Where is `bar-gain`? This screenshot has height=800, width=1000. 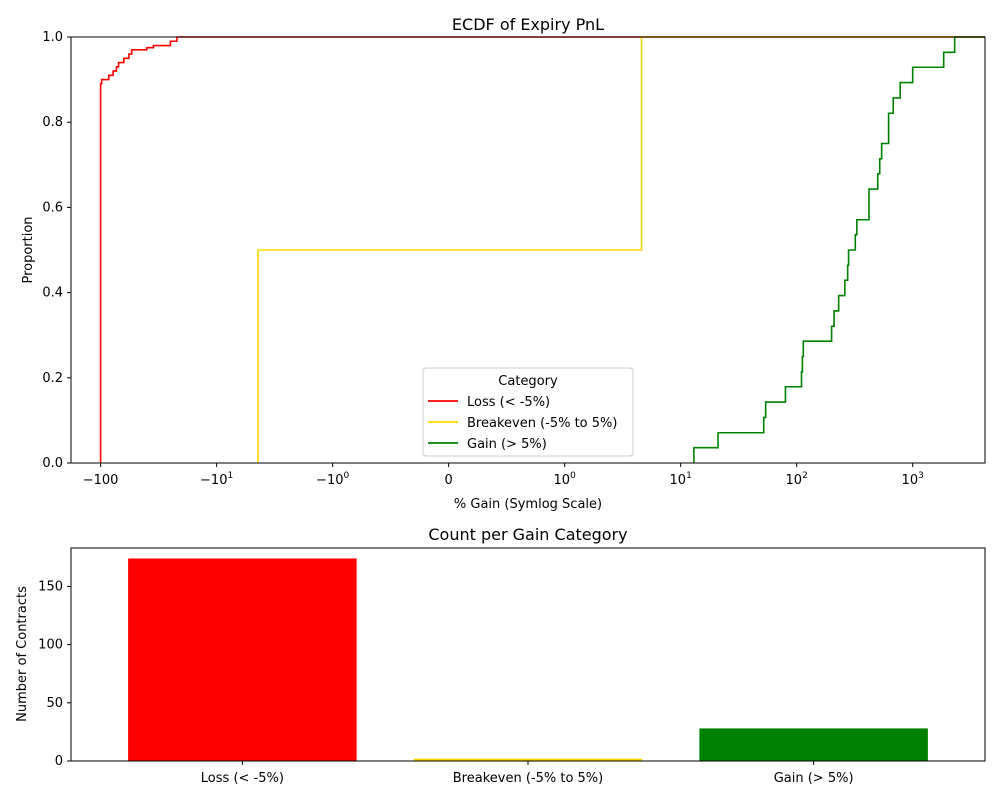
bar-gain is located at coordinates (813, 744).